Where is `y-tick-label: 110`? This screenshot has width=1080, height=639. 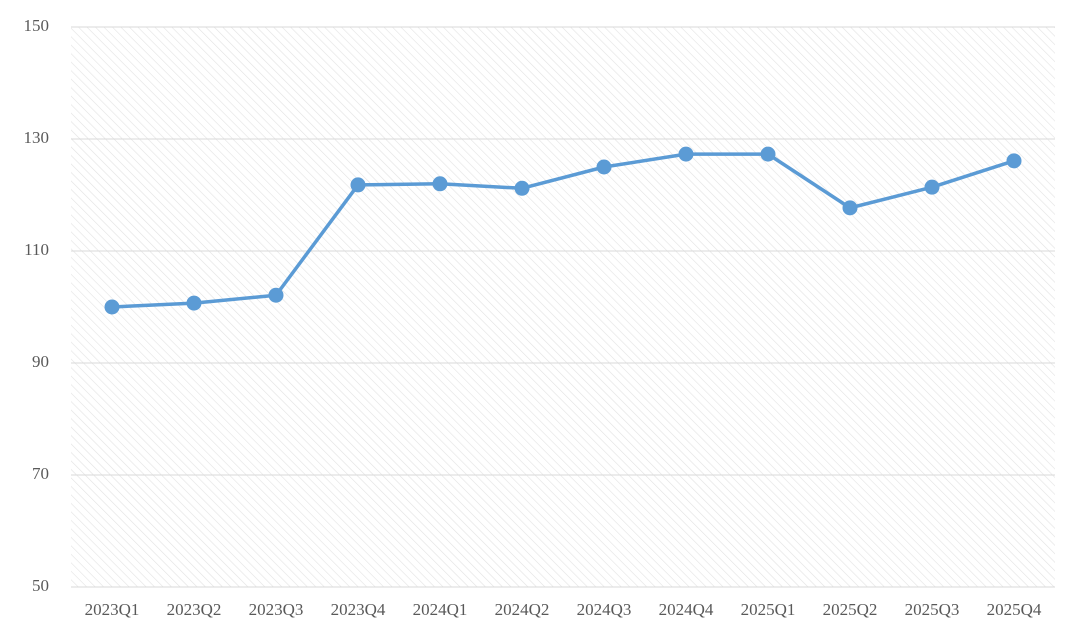
y-tick-label: 110 is located at coordinates (36, 249).